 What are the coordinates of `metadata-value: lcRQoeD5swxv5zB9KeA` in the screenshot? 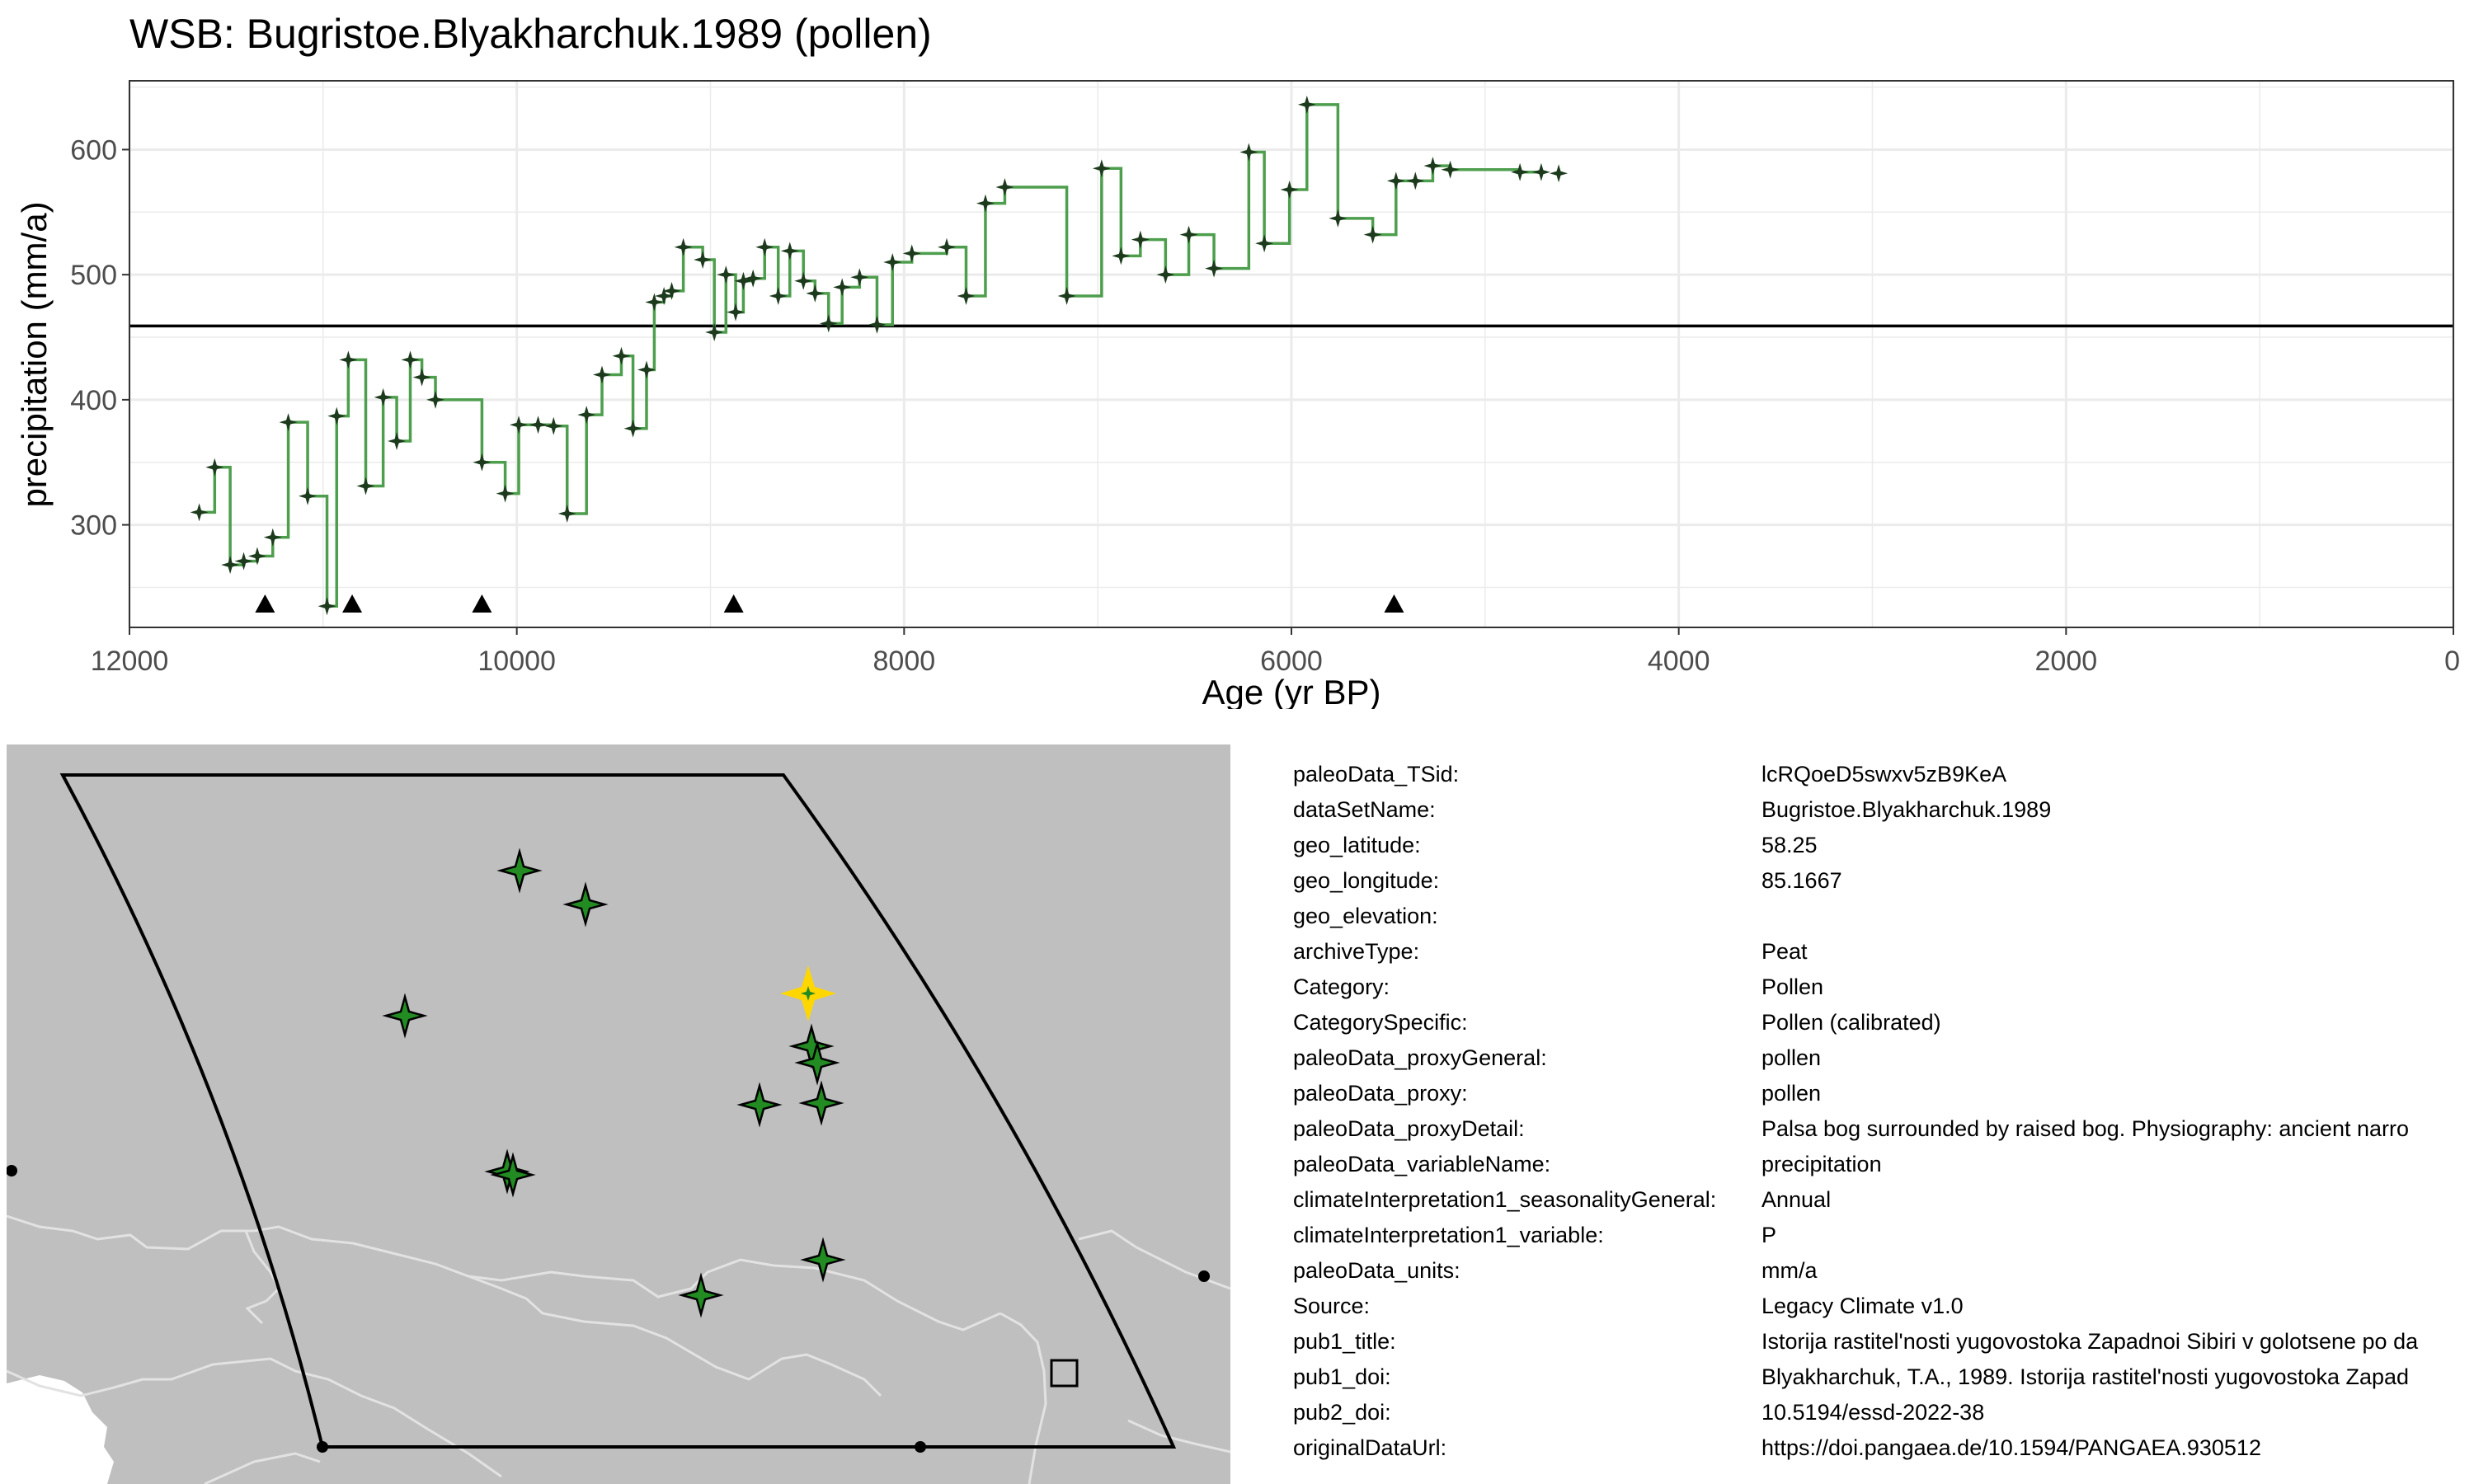 It's located at (1884, 774).